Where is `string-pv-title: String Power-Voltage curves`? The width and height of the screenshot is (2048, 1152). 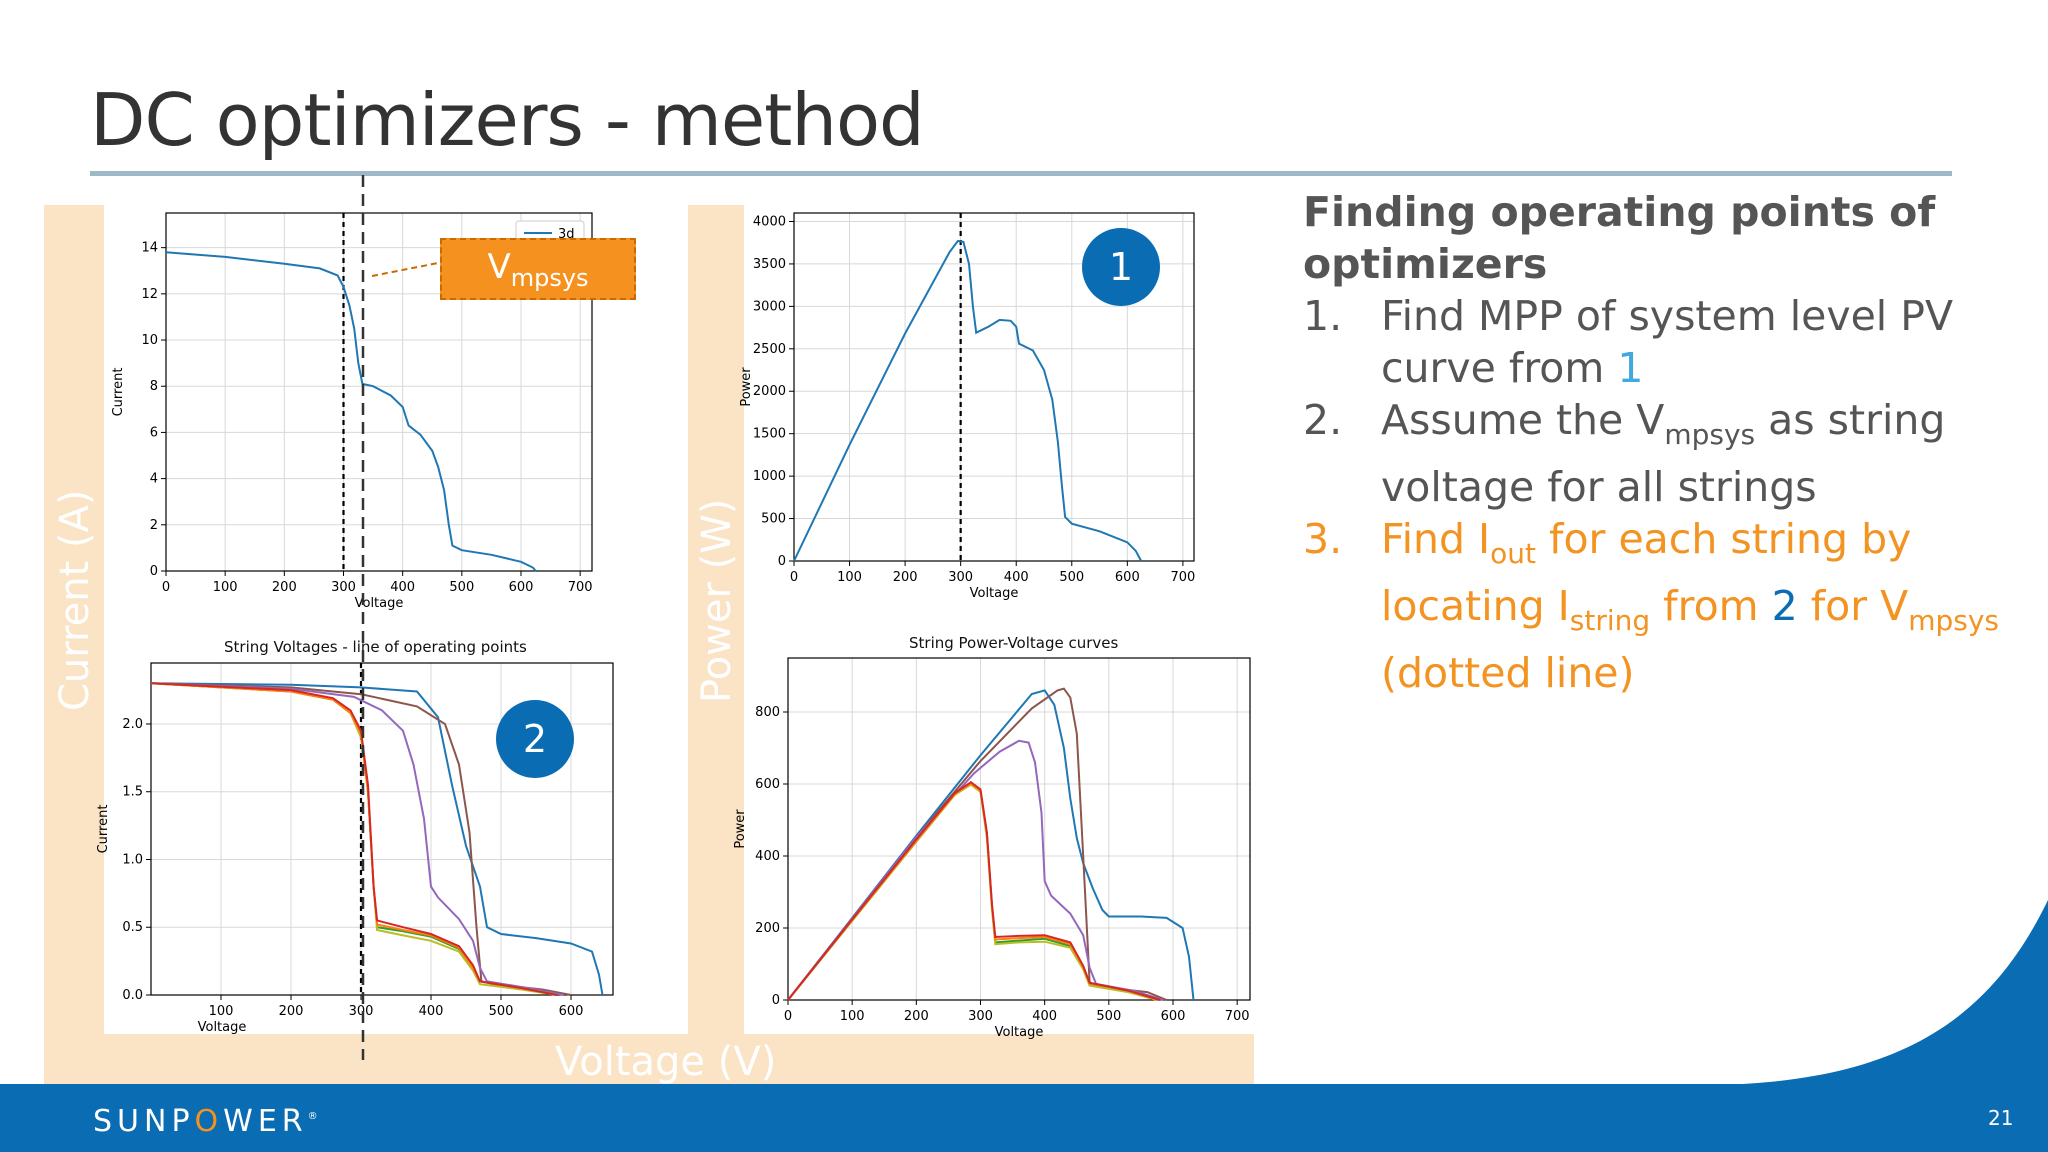 string-pv-title: String Power-Voltage curves is located at coordinates (1014, 643).